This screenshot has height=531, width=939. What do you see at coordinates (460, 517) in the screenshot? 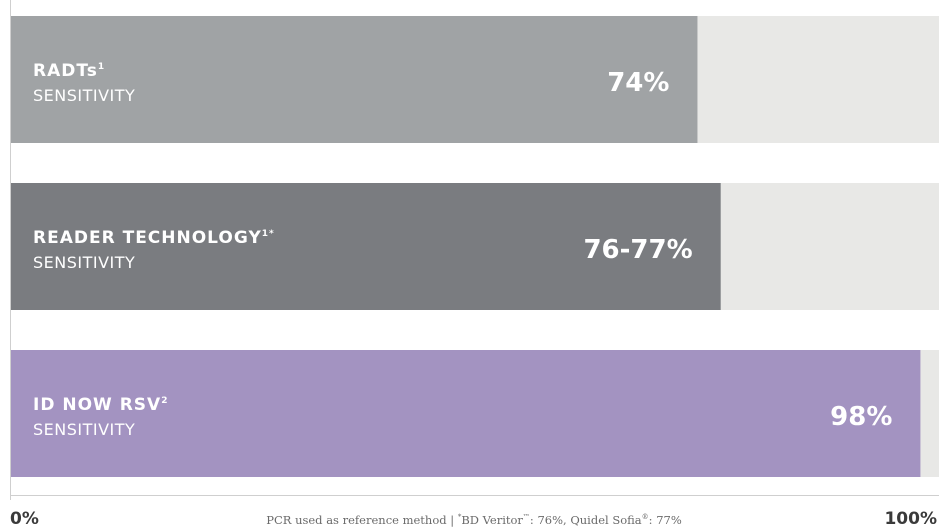
I see `footnote-mark-1: *` at bounding box center [460, 517].